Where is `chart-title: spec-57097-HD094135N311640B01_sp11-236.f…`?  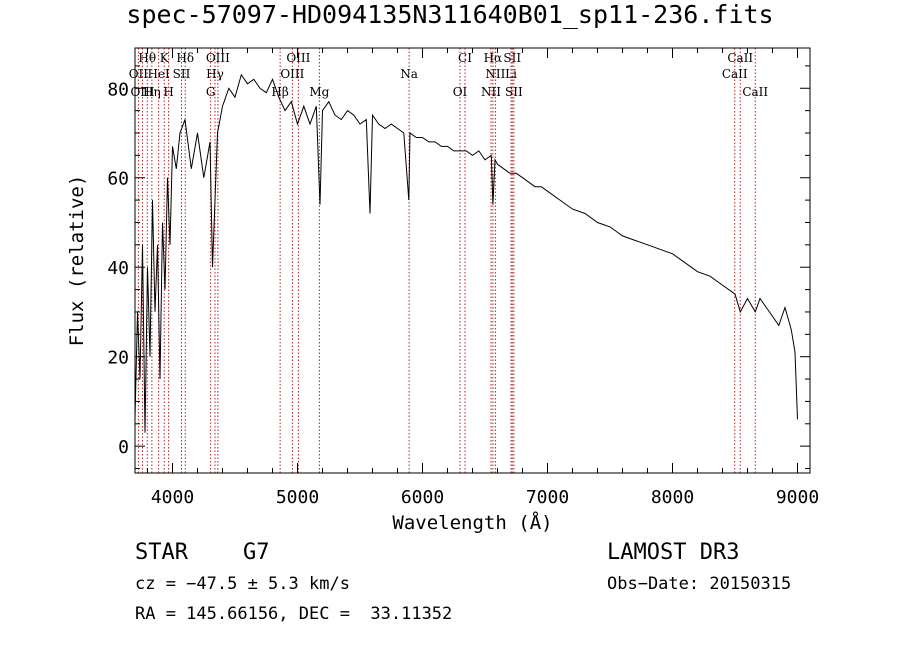
chart-title: spec-57097-HD094135N311640B01_sp11-236.f… is located at coordinates (450, 14).